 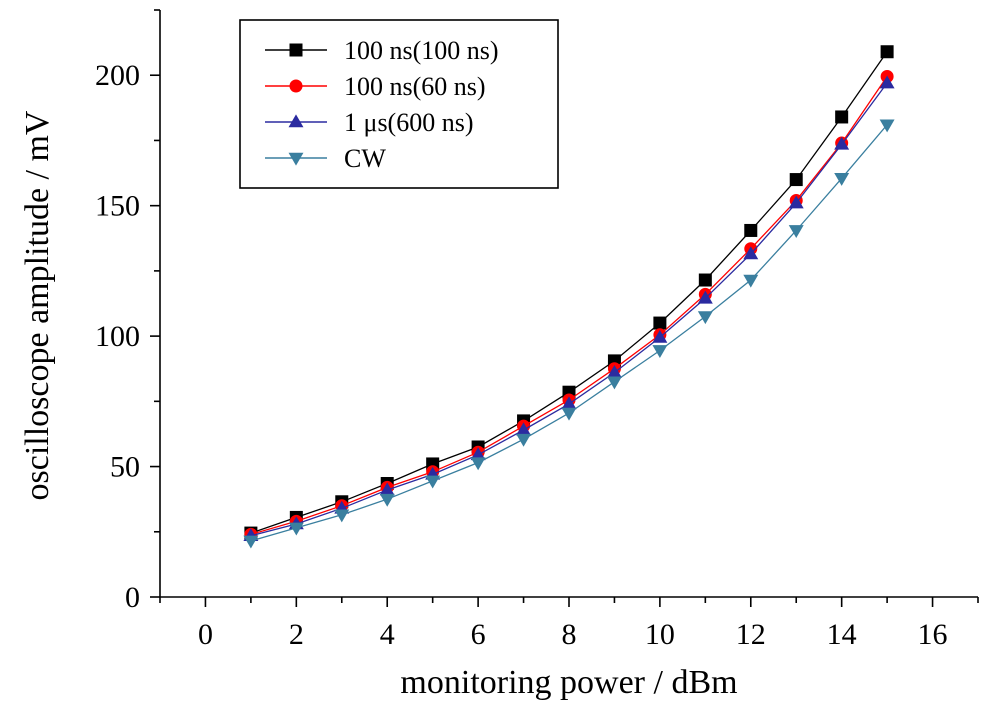 What do you see at coordinates (325, 158) in the screenshot?
I see `legend-item: CW` at bounding box center [325, 158].